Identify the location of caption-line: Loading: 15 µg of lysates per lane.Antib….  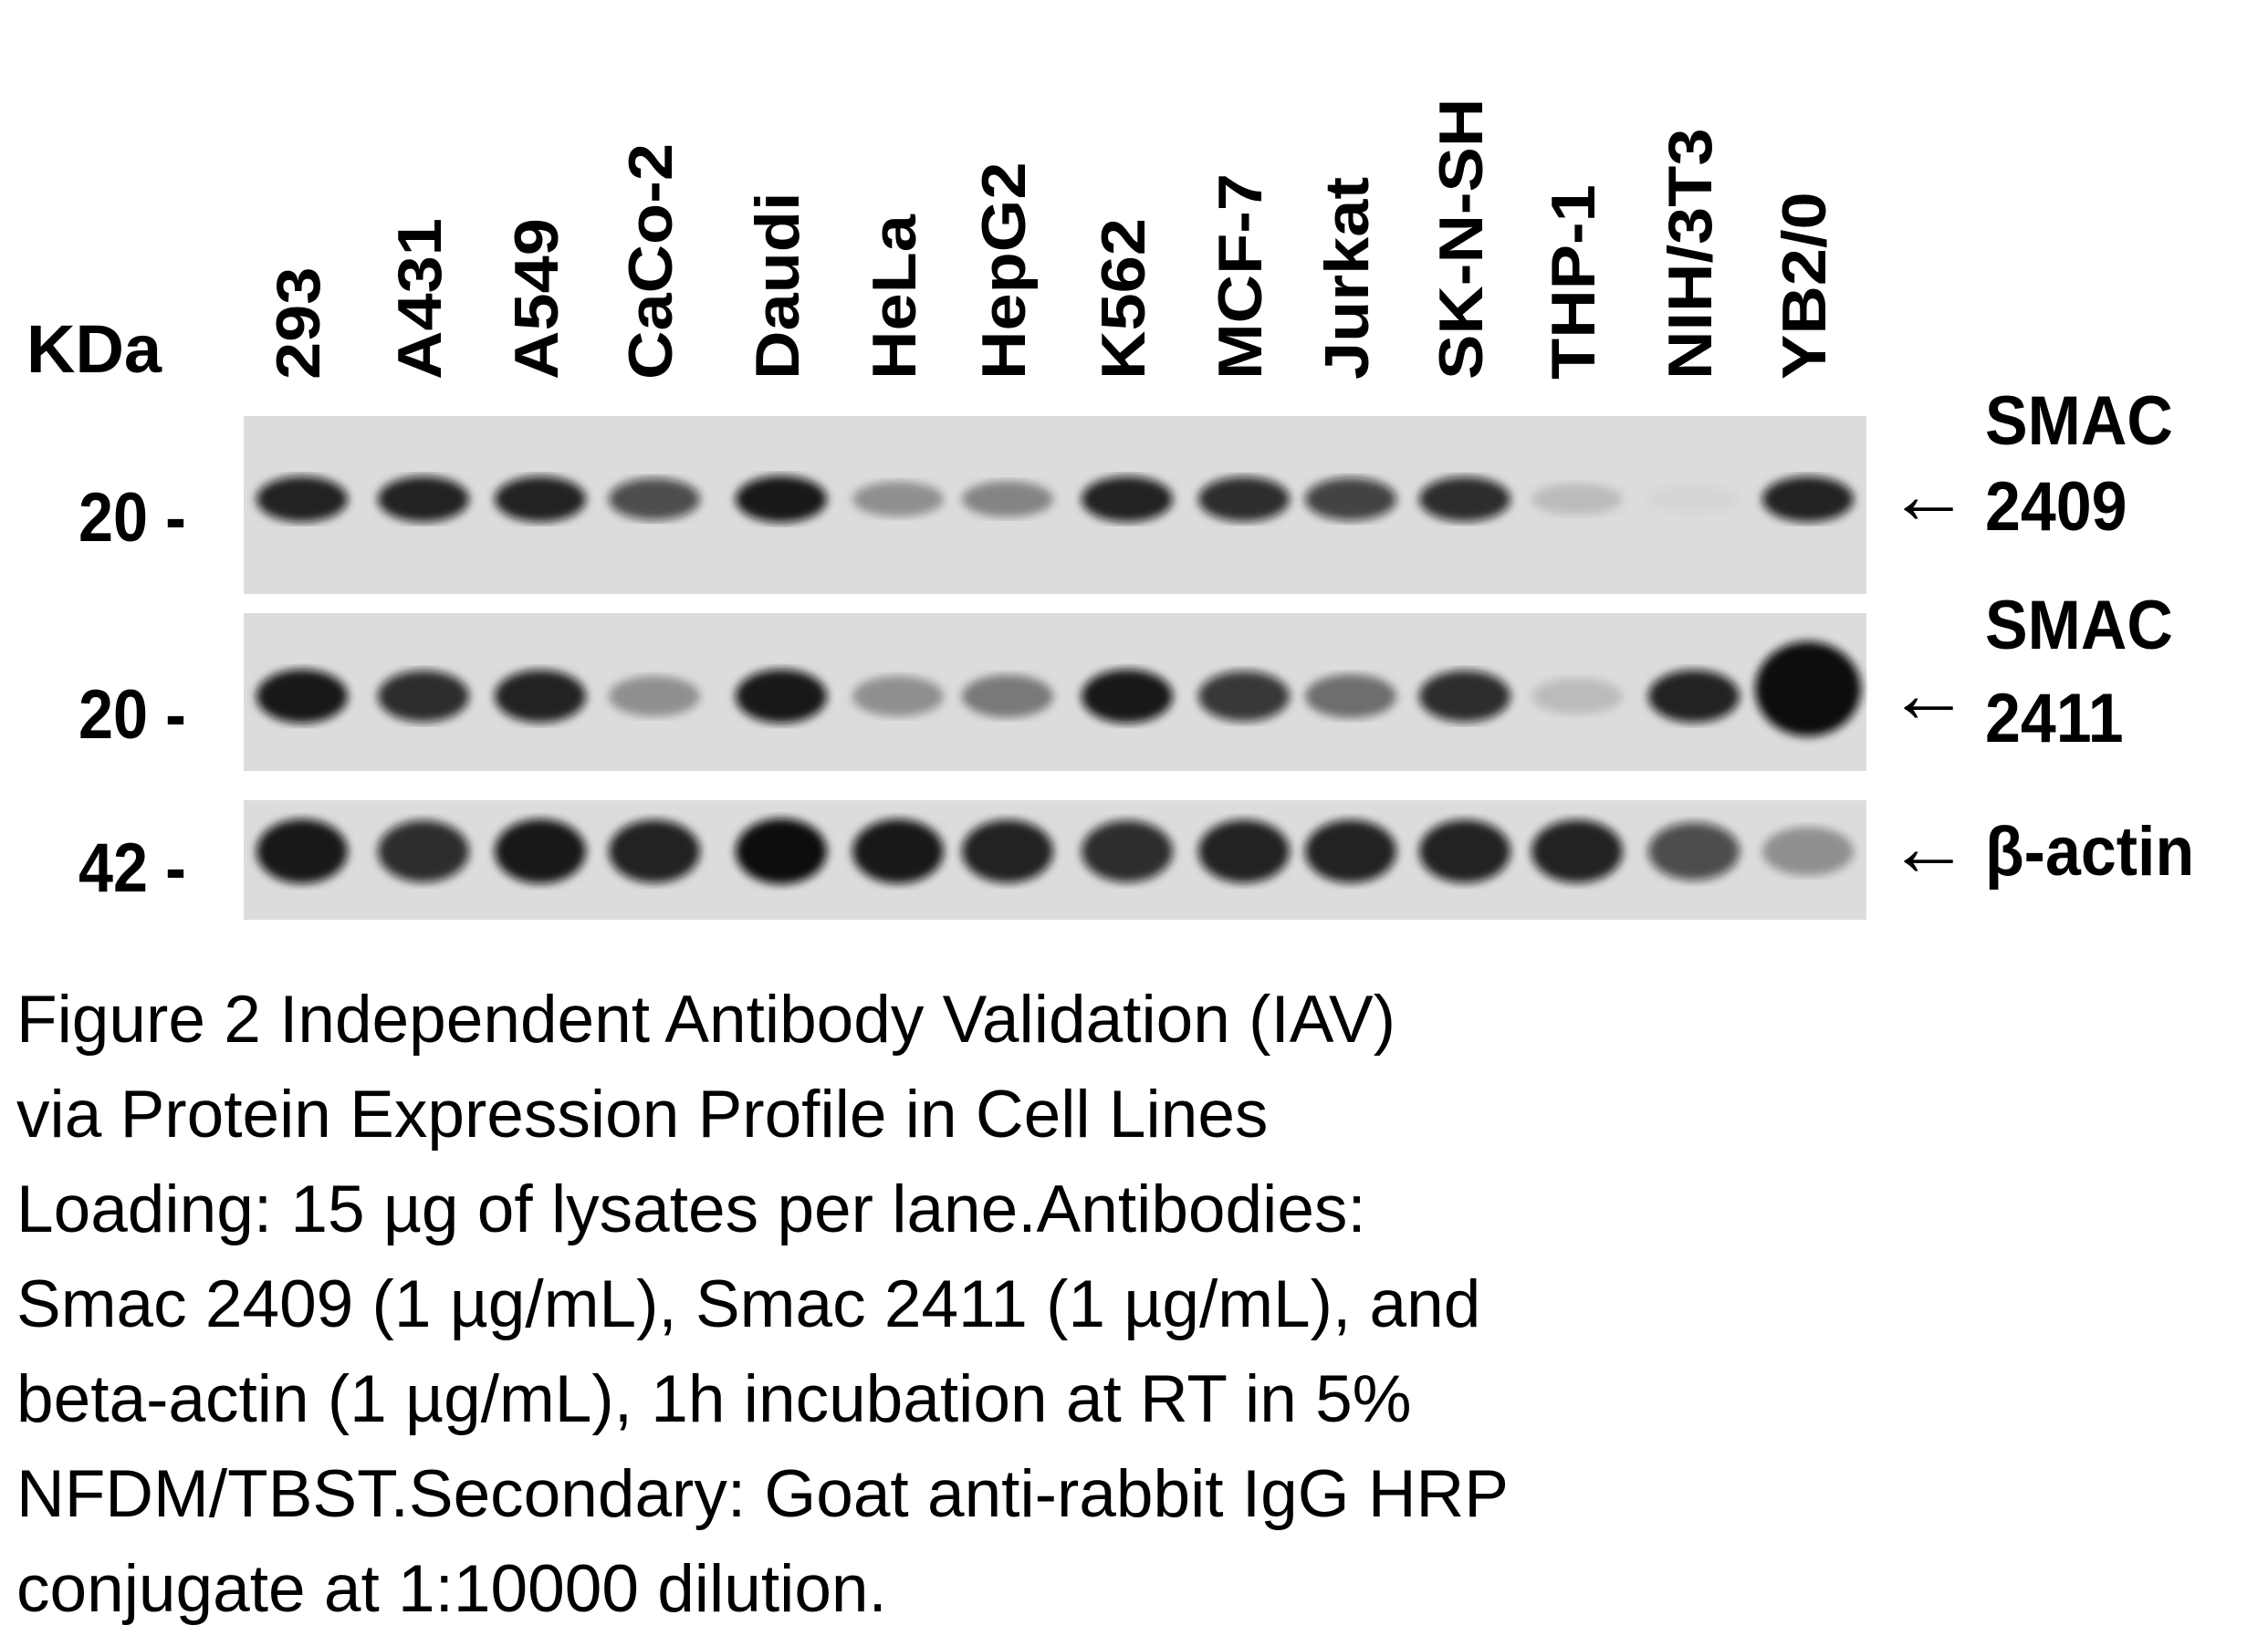
(691, 1209).